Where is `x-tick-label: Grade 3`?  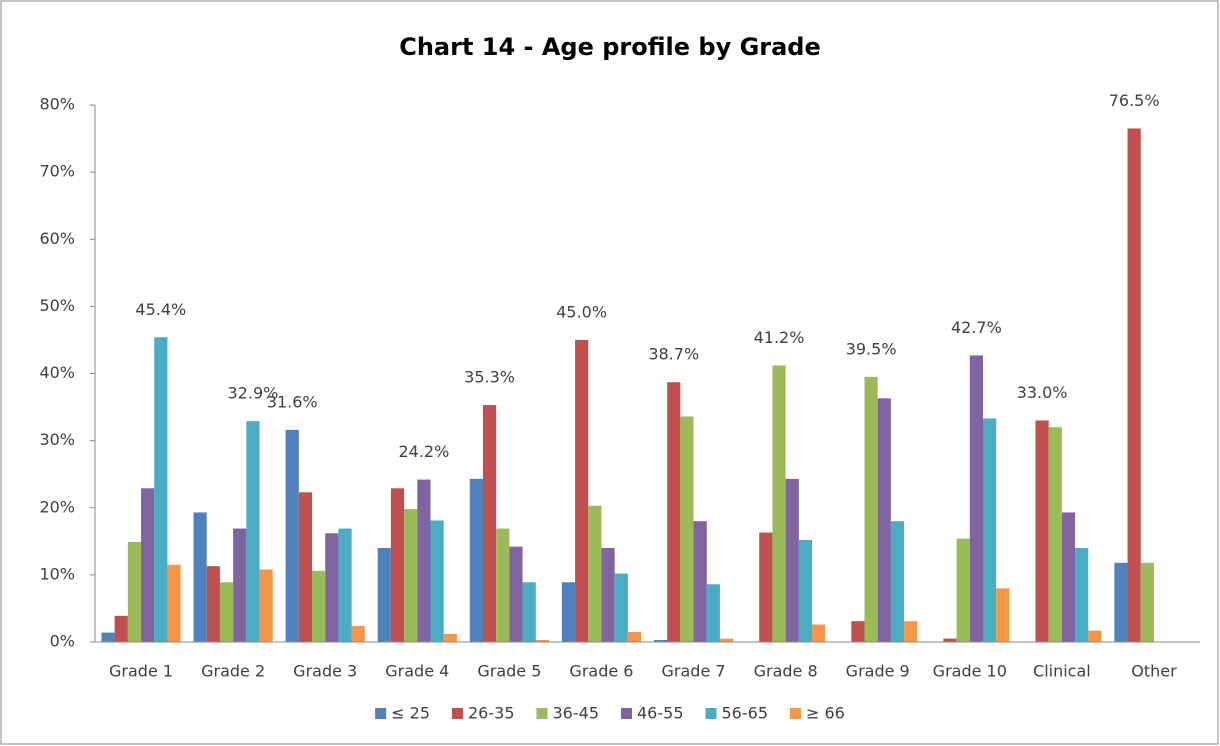
x-tick-label: Grade 3 is located at coordinates (325, 671).